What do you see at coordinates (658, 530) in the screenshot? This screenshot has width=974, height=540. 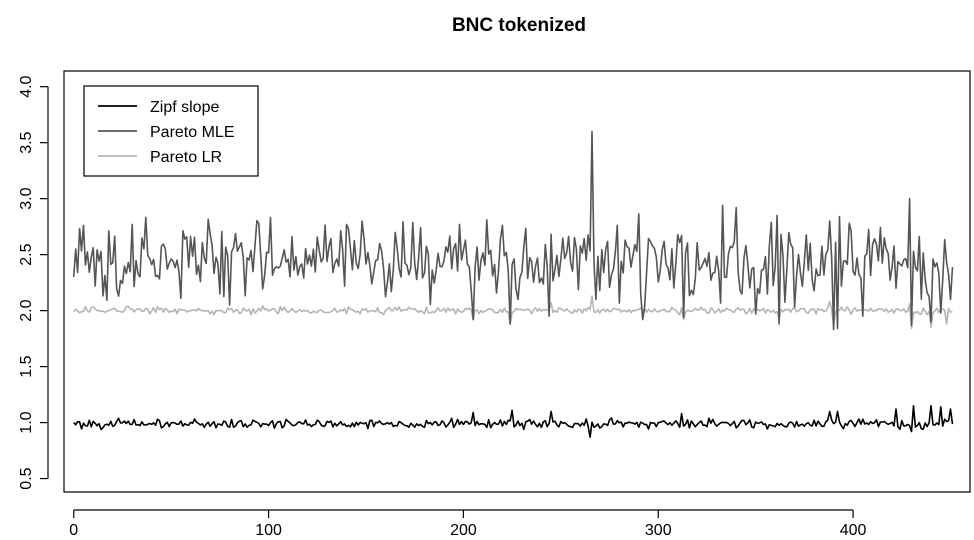 I see `x-tick-label: 300` at bounding box center [658, 530].